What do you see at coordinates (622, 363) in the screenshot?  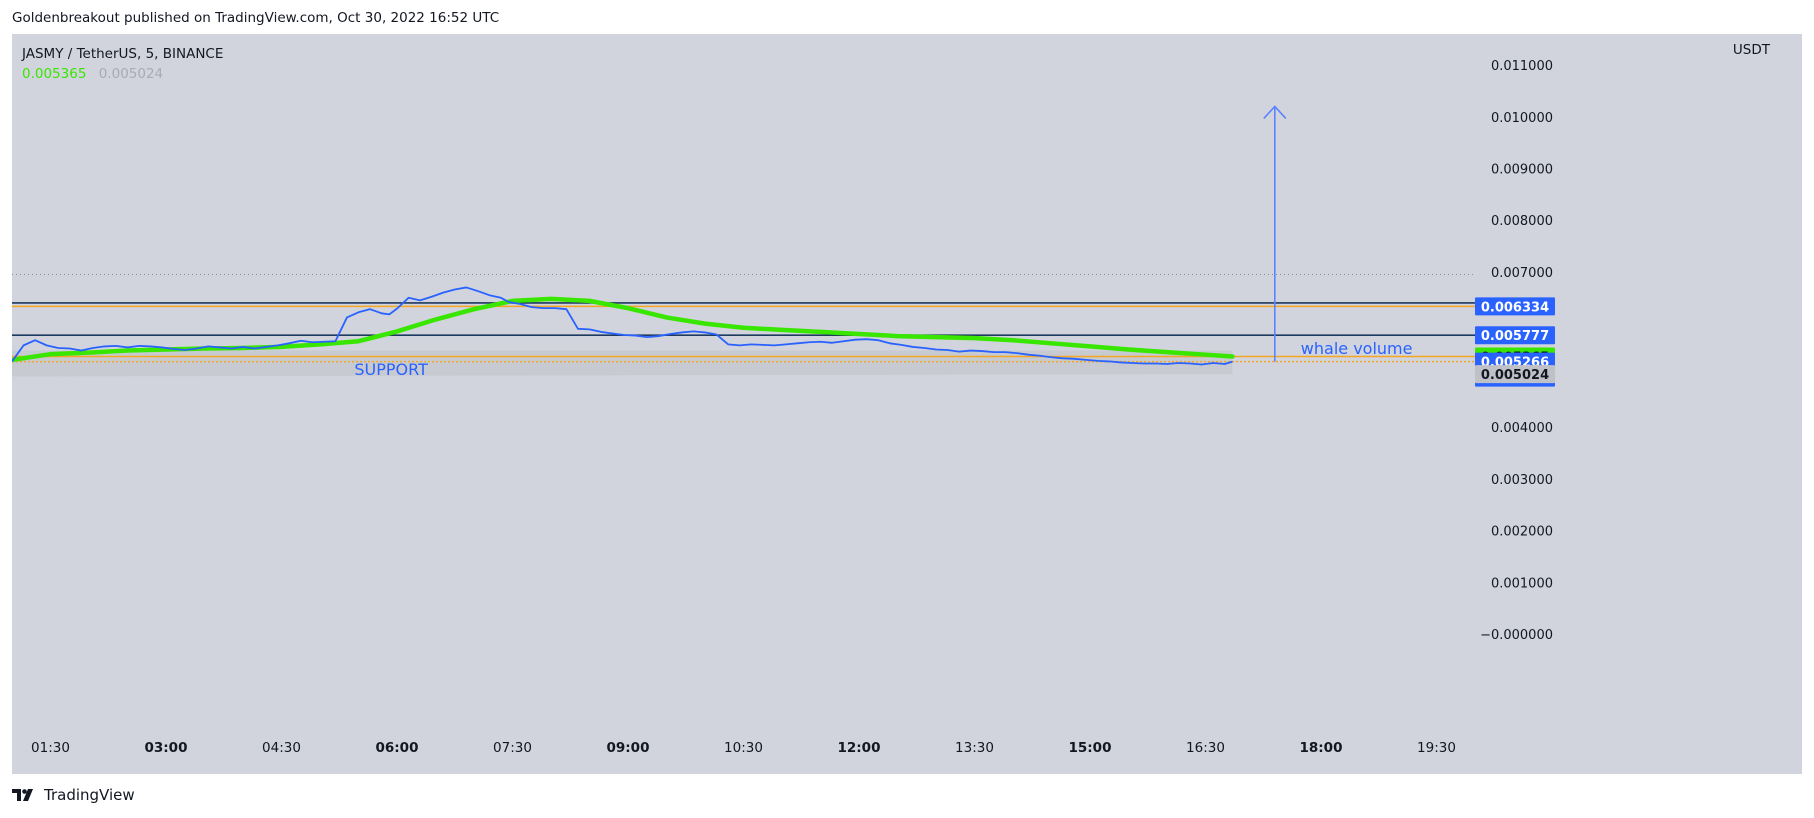 I see `ma-slow-band` at bounding box center [622, 363].